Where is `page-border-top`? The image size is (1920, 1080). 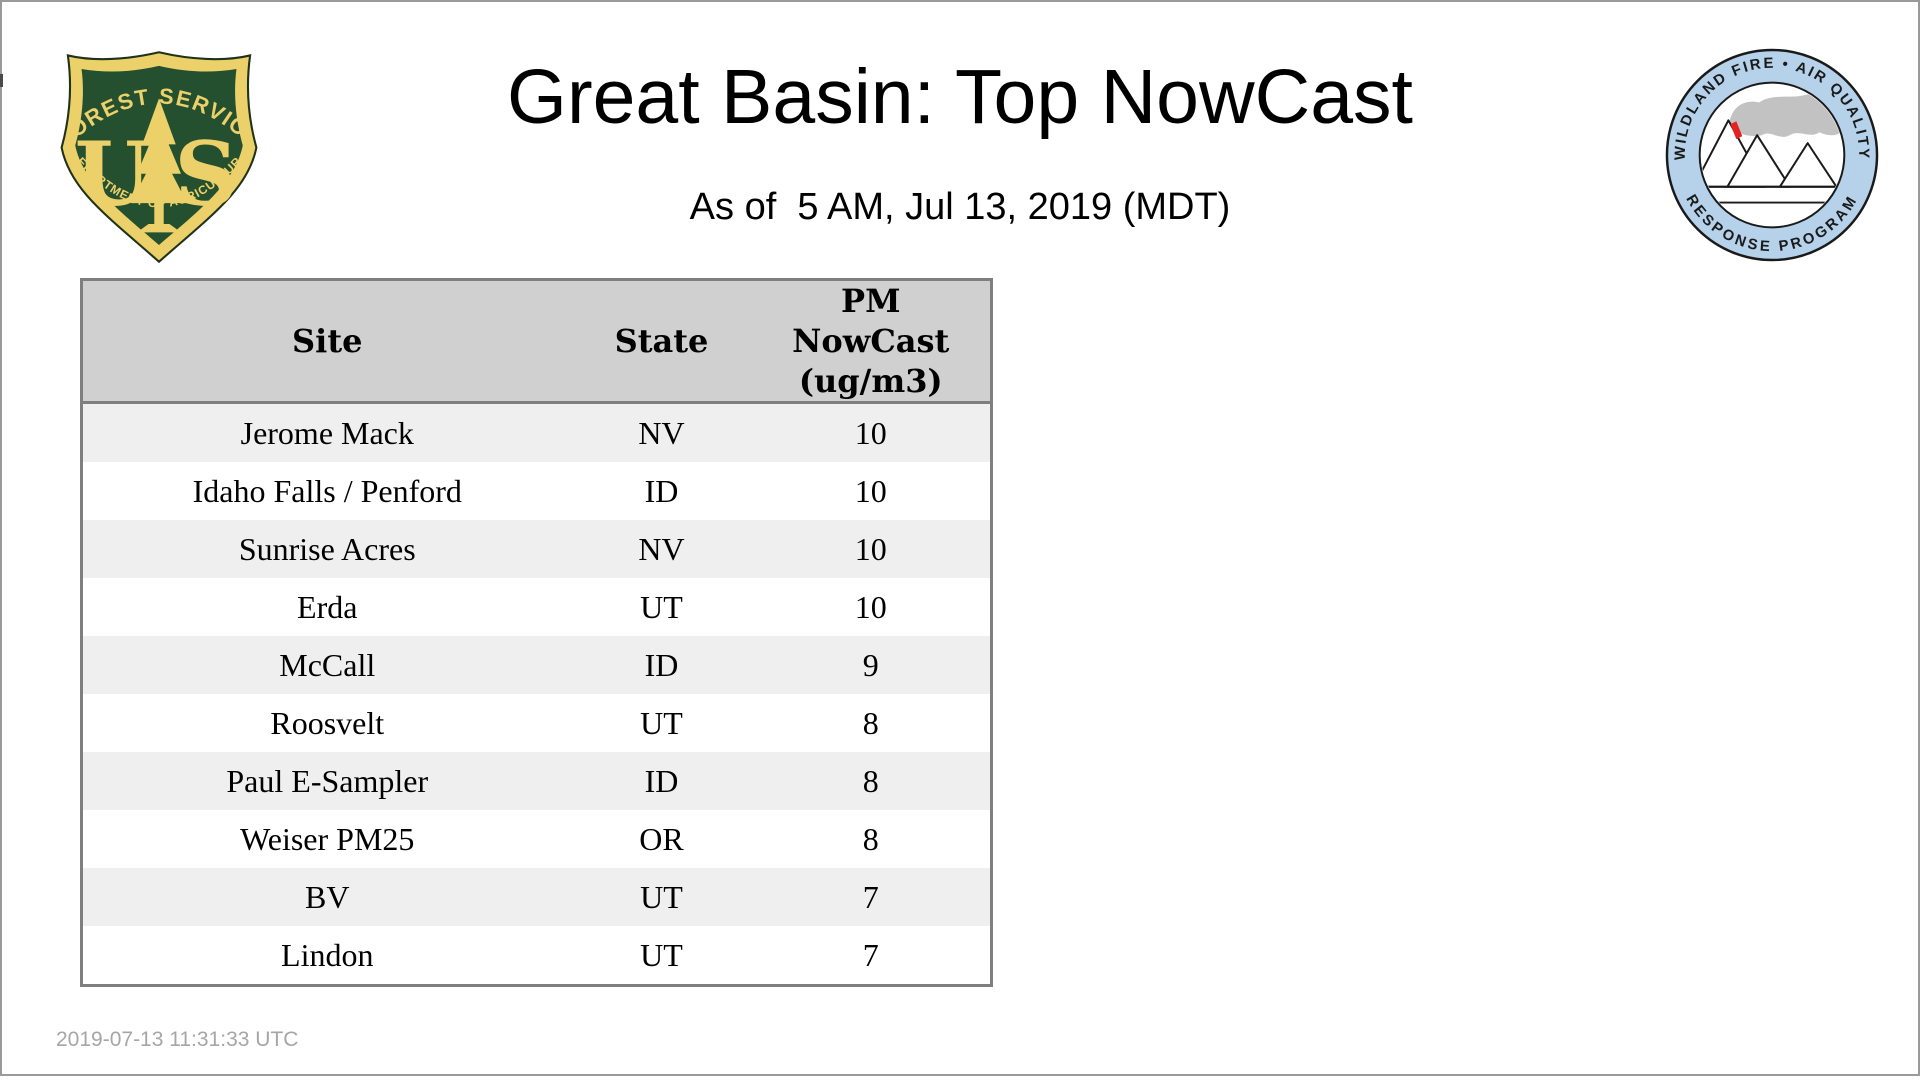 page-border-top is located at coordinates (960, 1).